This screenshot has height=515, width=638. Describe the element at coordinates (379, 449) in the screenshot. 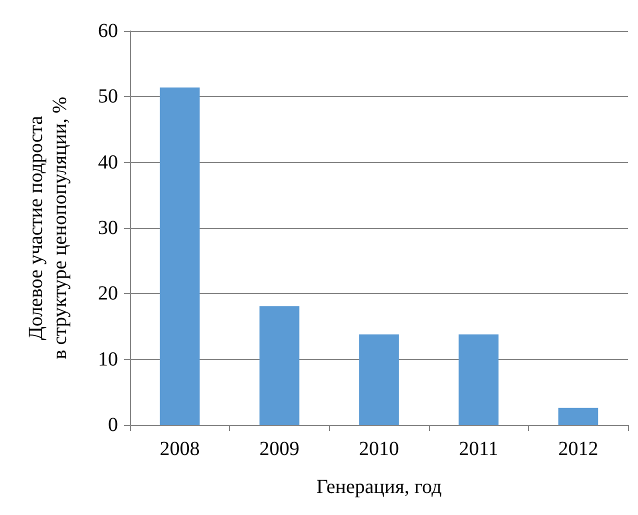

I see `x-tick-label: 2010` at that location.